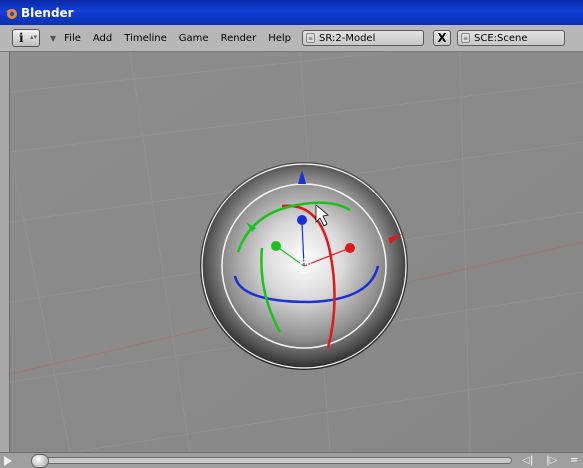 The image size is (583, 468). I want to click on frame-slider-handle, so click(40, 461).